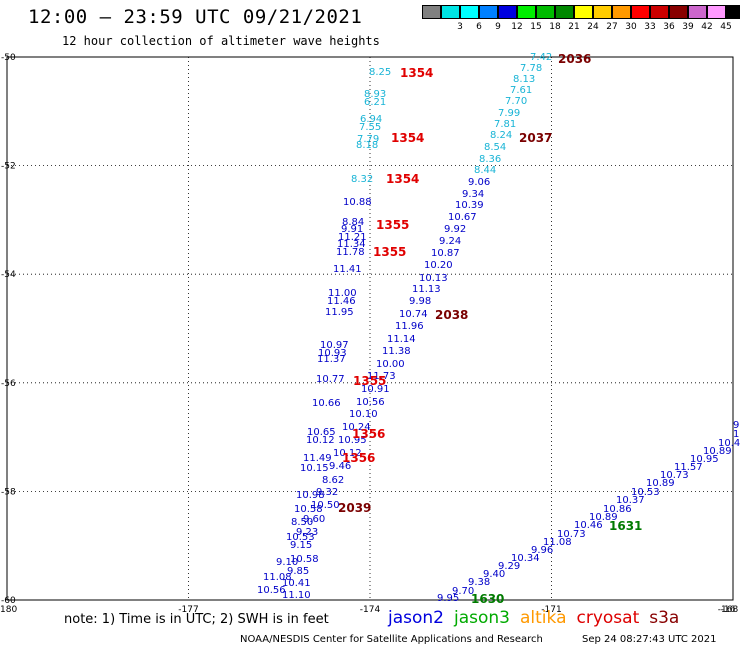  Describe the element at coordinates (588, 525) in the screenshot. I see `wave-height-label: 10.46` at that location.